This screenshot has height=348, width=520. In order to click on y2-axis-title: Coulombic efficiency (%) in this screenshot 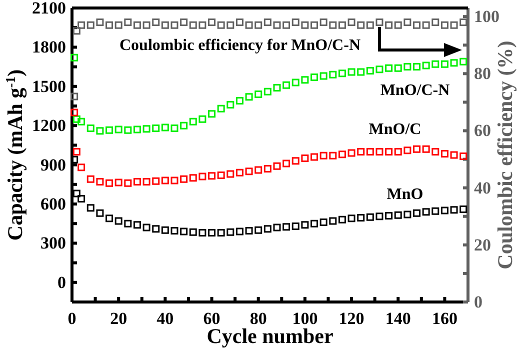, I will do `click(505, 155)`.